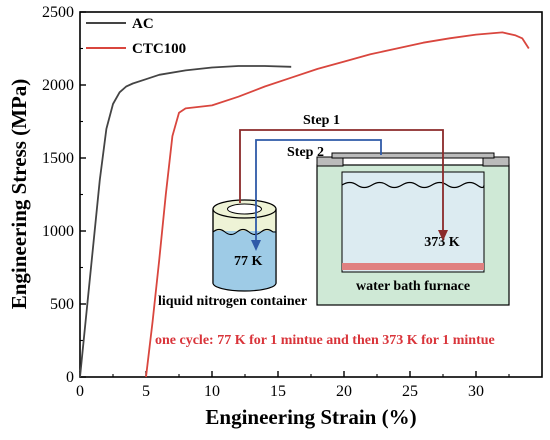 The width and height of the screenshot is (550, 440). Describe the element at coordinates (244, 232) in the screenshot. I see `nitrogen-surface` at that location.